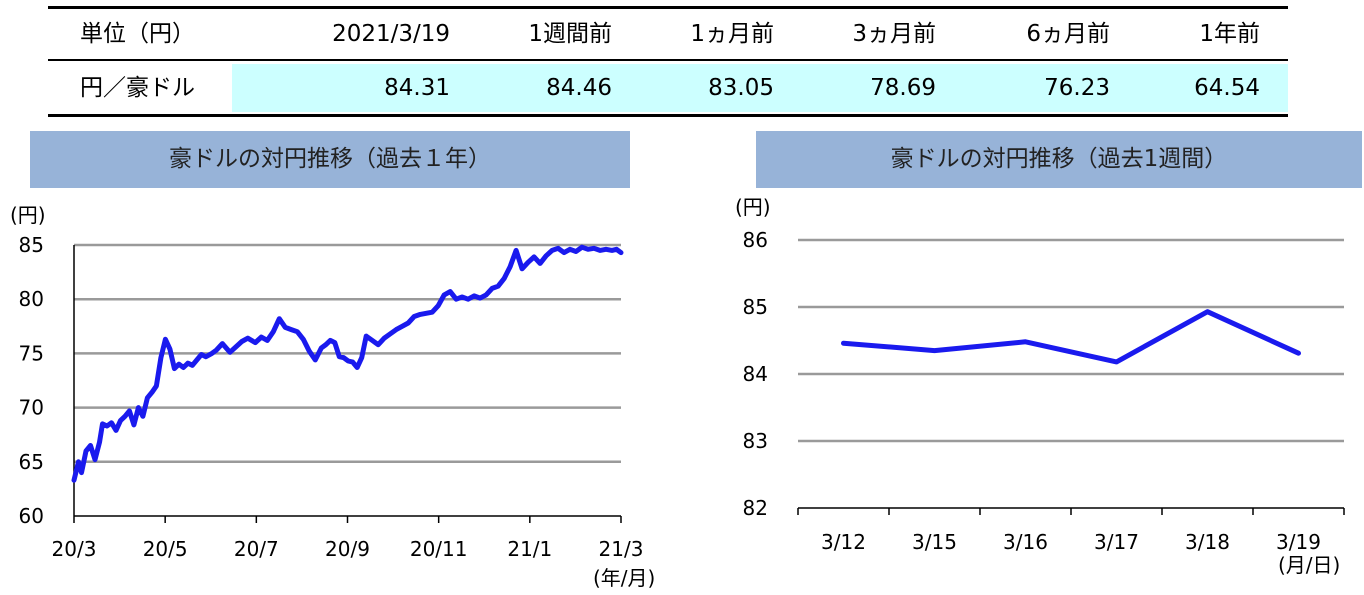 This screenshot has width=1364, height=595. I want to click on yearly-y-tick-label: 65, so click(31, 462).